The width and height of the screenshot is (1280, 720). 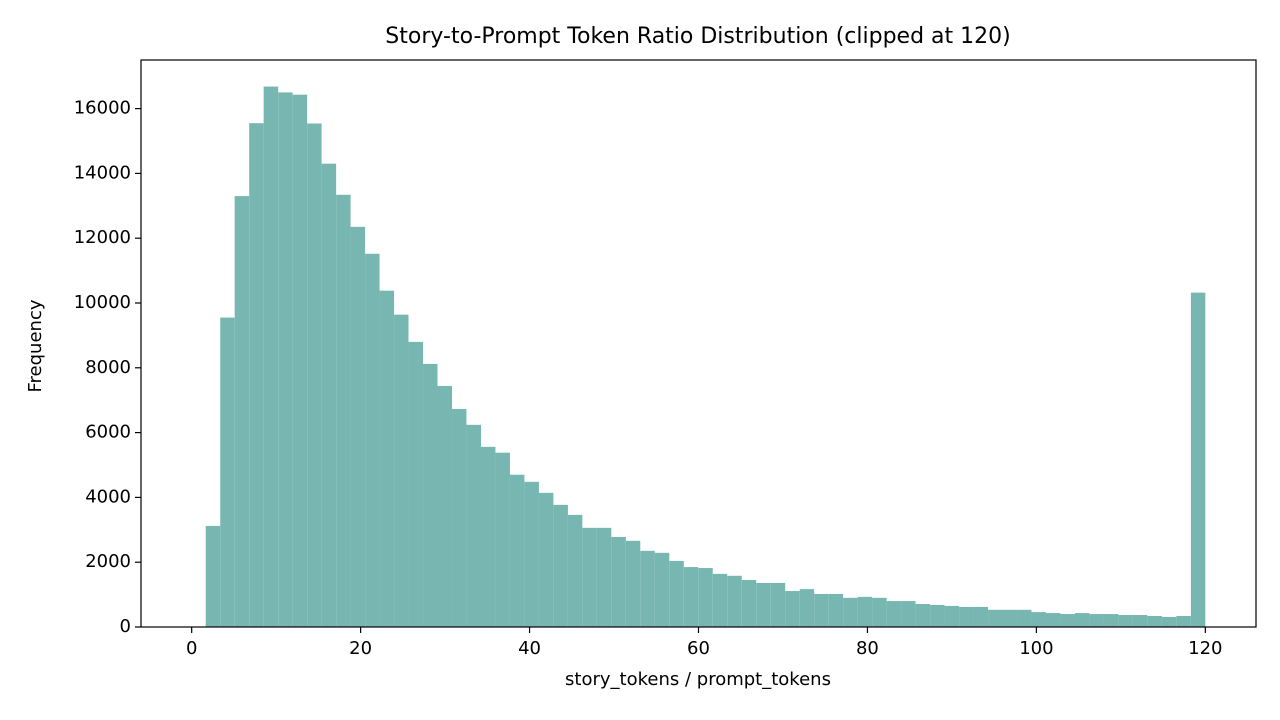 What do you see at coordinates (102, 108) in the screenshot?
I see `y-tick-label: 16000` at bounding box center [102, 108].